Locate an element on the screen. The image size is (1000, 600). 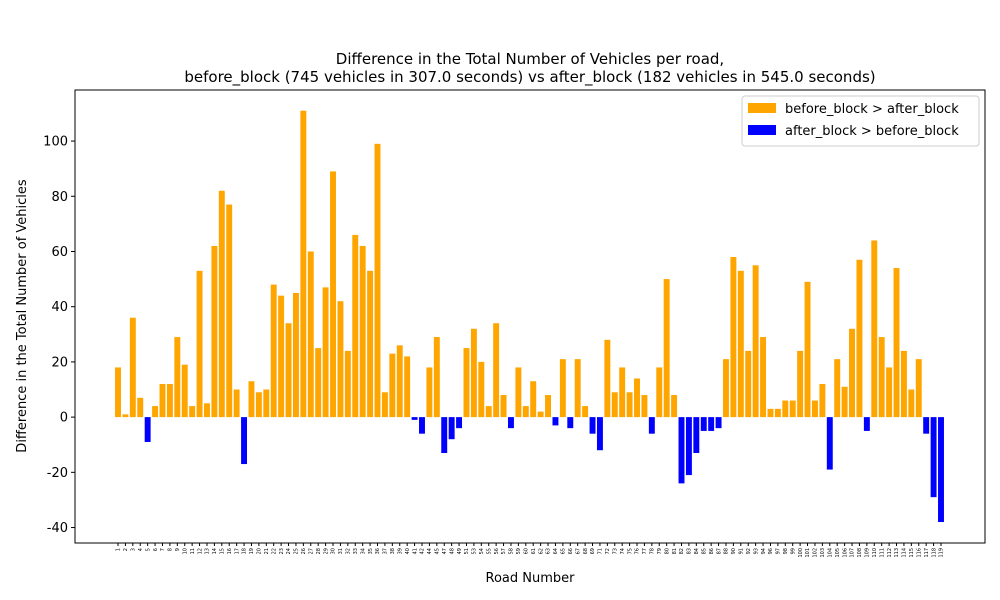
x-tick-label: 114 is located at coordinates (905, 553).